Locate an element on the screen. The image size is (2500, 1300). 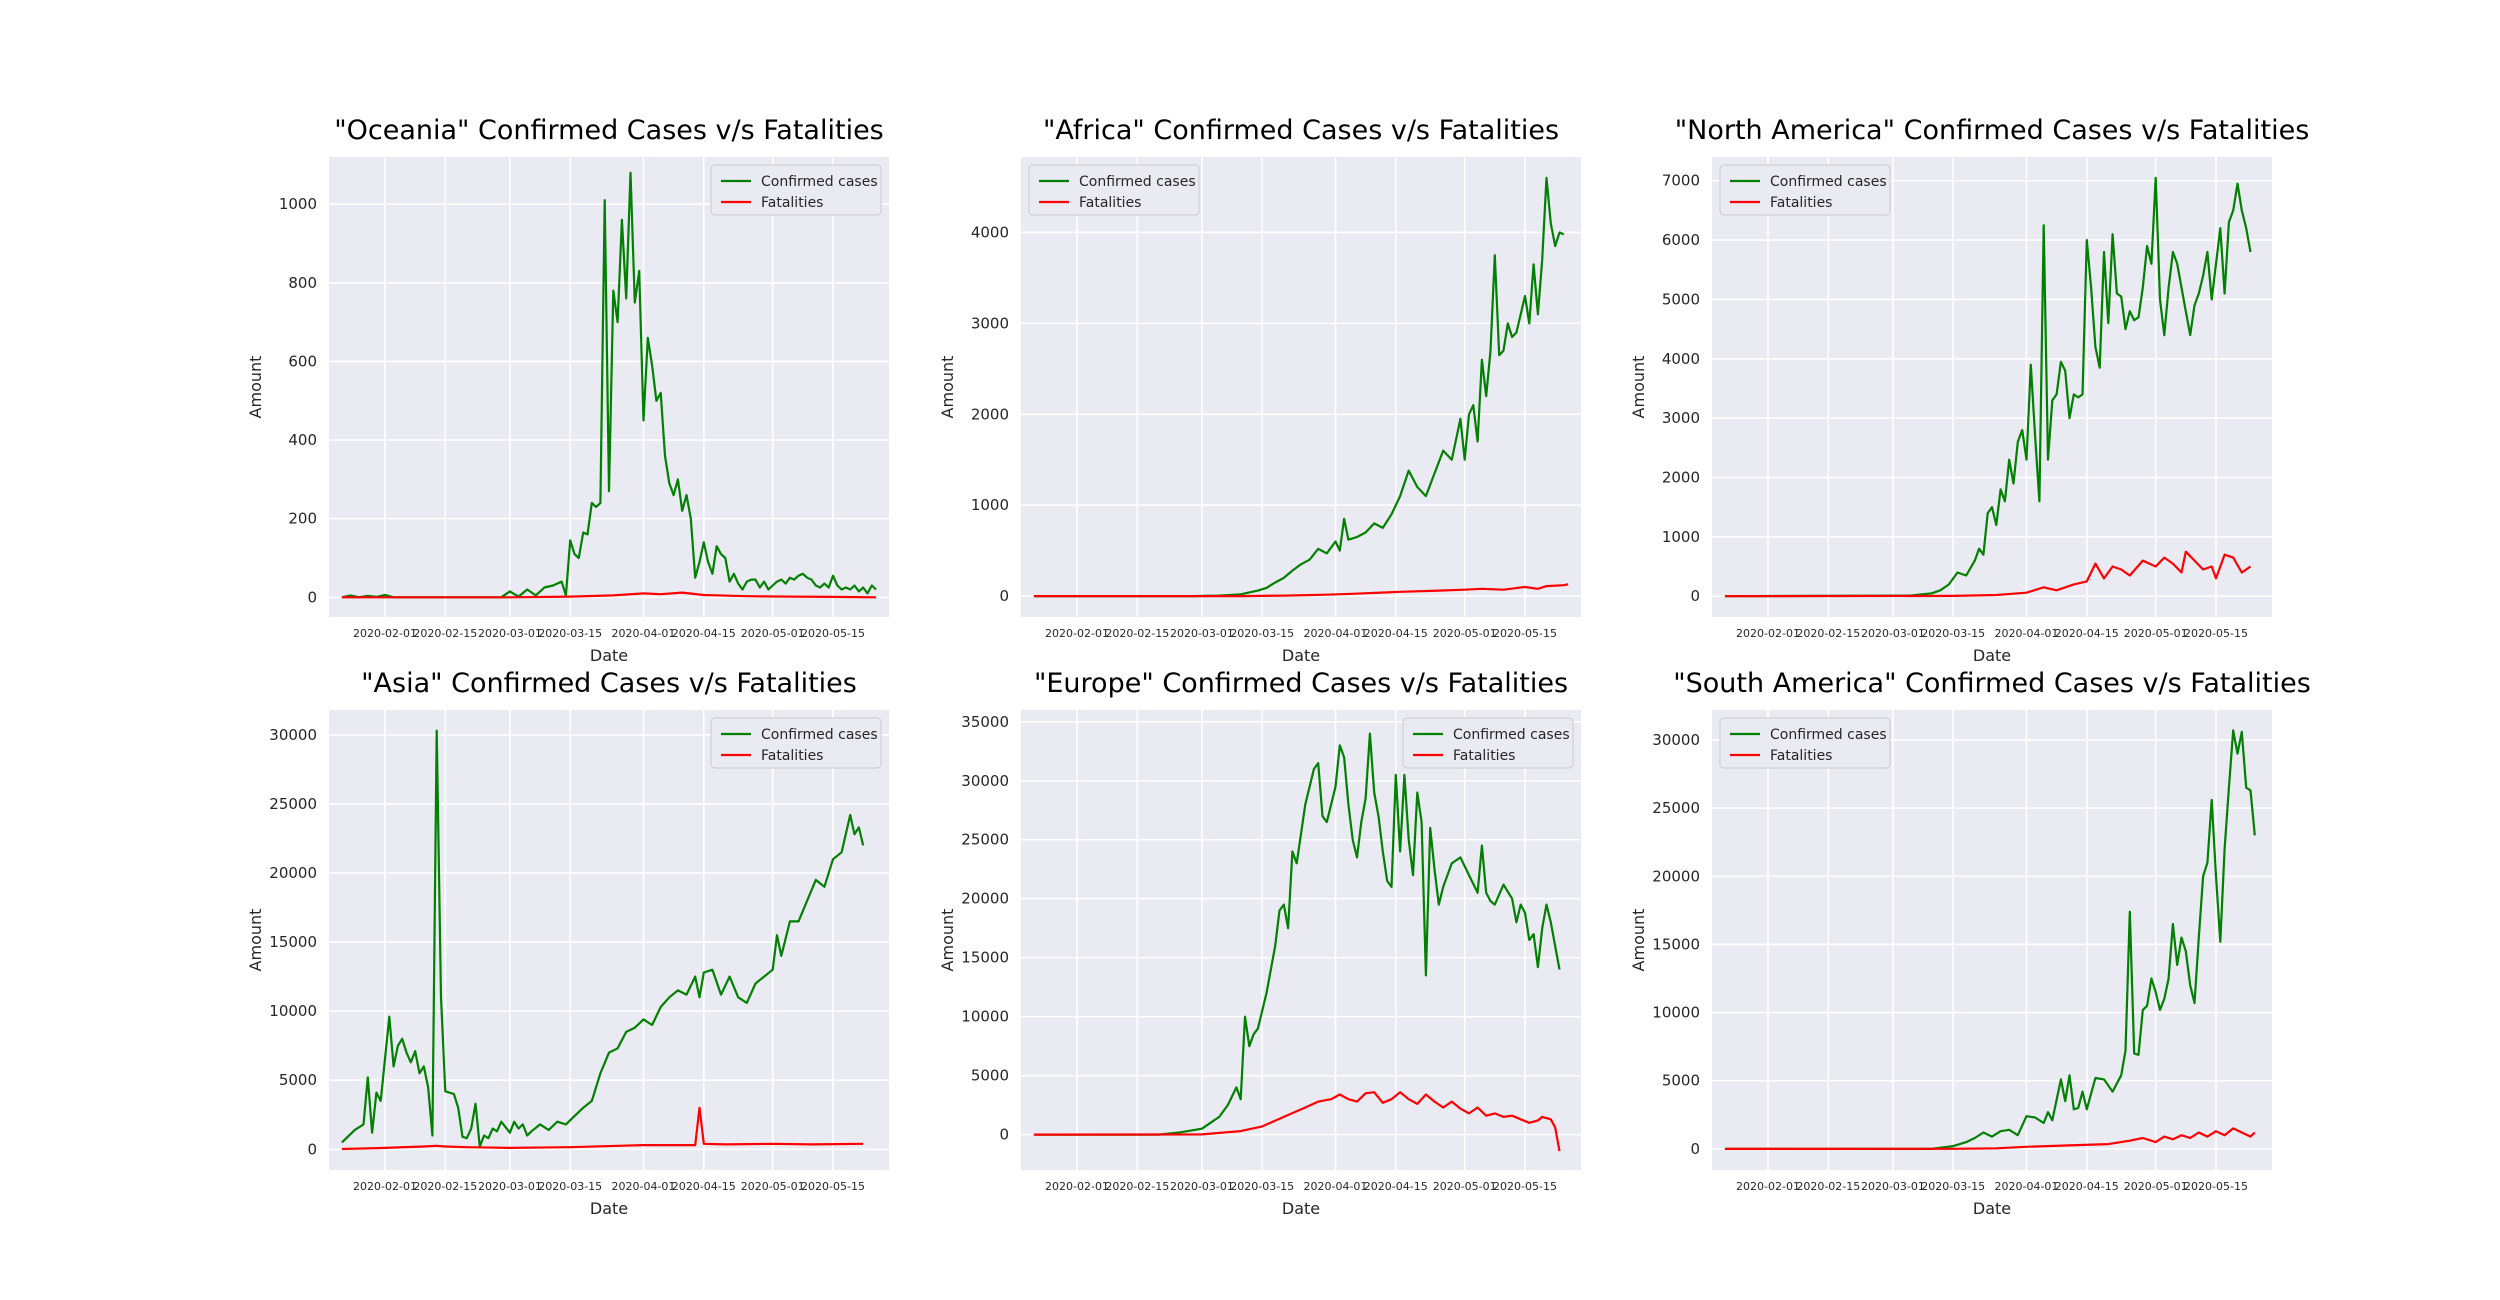
y-tick-label: 800 is located at coordinates (302, 283).